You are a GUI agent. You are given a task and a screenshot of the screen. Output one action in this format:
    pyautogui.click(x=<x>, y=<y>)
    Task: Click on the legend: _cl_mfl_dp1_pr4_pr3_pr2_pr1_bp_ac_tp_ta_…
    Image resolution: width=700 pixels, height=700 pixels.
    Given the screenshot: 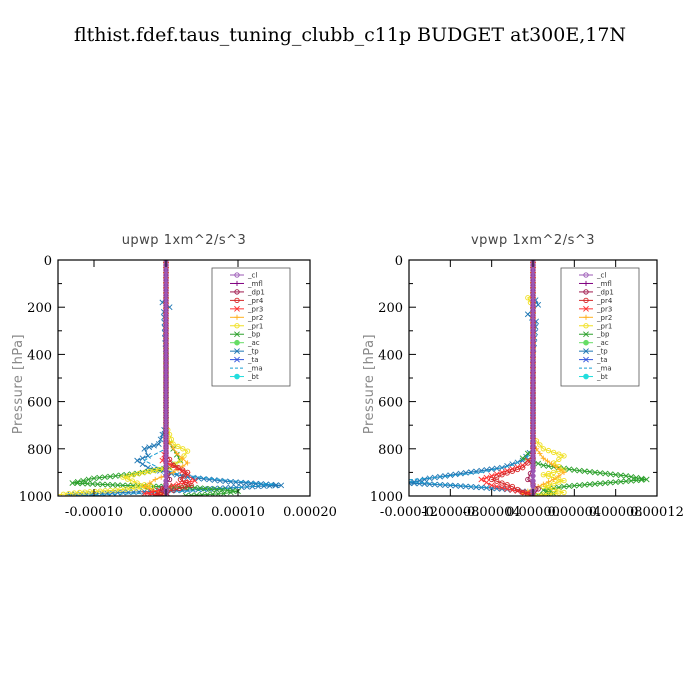 What is the action you would take?
    pyautogui.click(x=251, y=327)
    